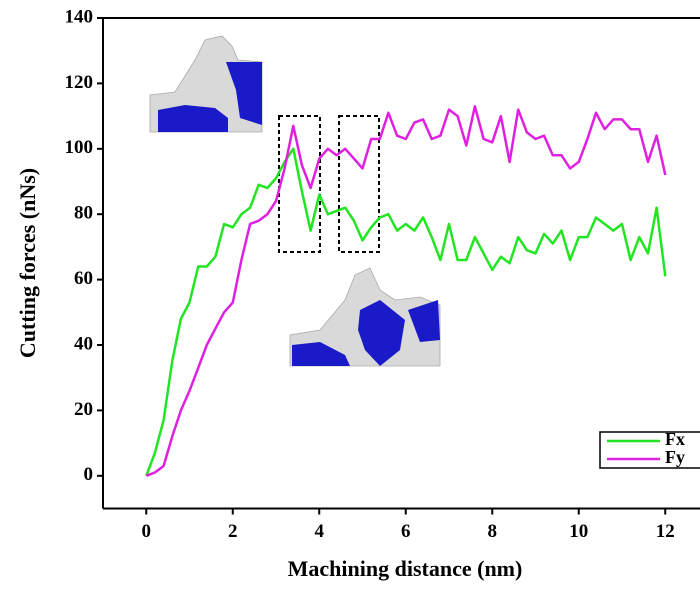 The width and height of the screenshot is (700, 589). What do you see at coordinates (206, 84) in the screenshot?
I see `inset-top` at bounding box center [206, 84].